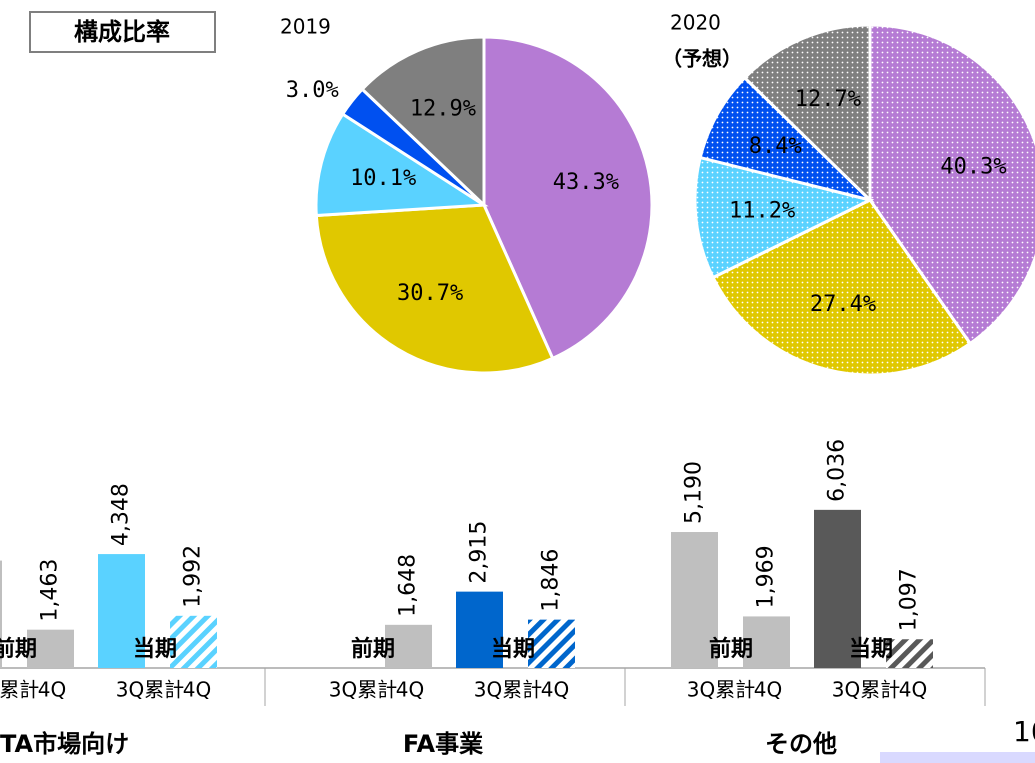  I want to click on badge-box, so click(122, 32).